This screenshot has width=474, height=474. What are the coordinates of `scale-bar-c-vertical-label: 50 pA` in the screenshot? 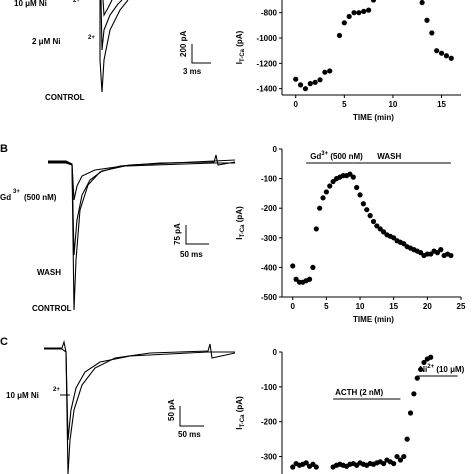 It's located at (171, 410).